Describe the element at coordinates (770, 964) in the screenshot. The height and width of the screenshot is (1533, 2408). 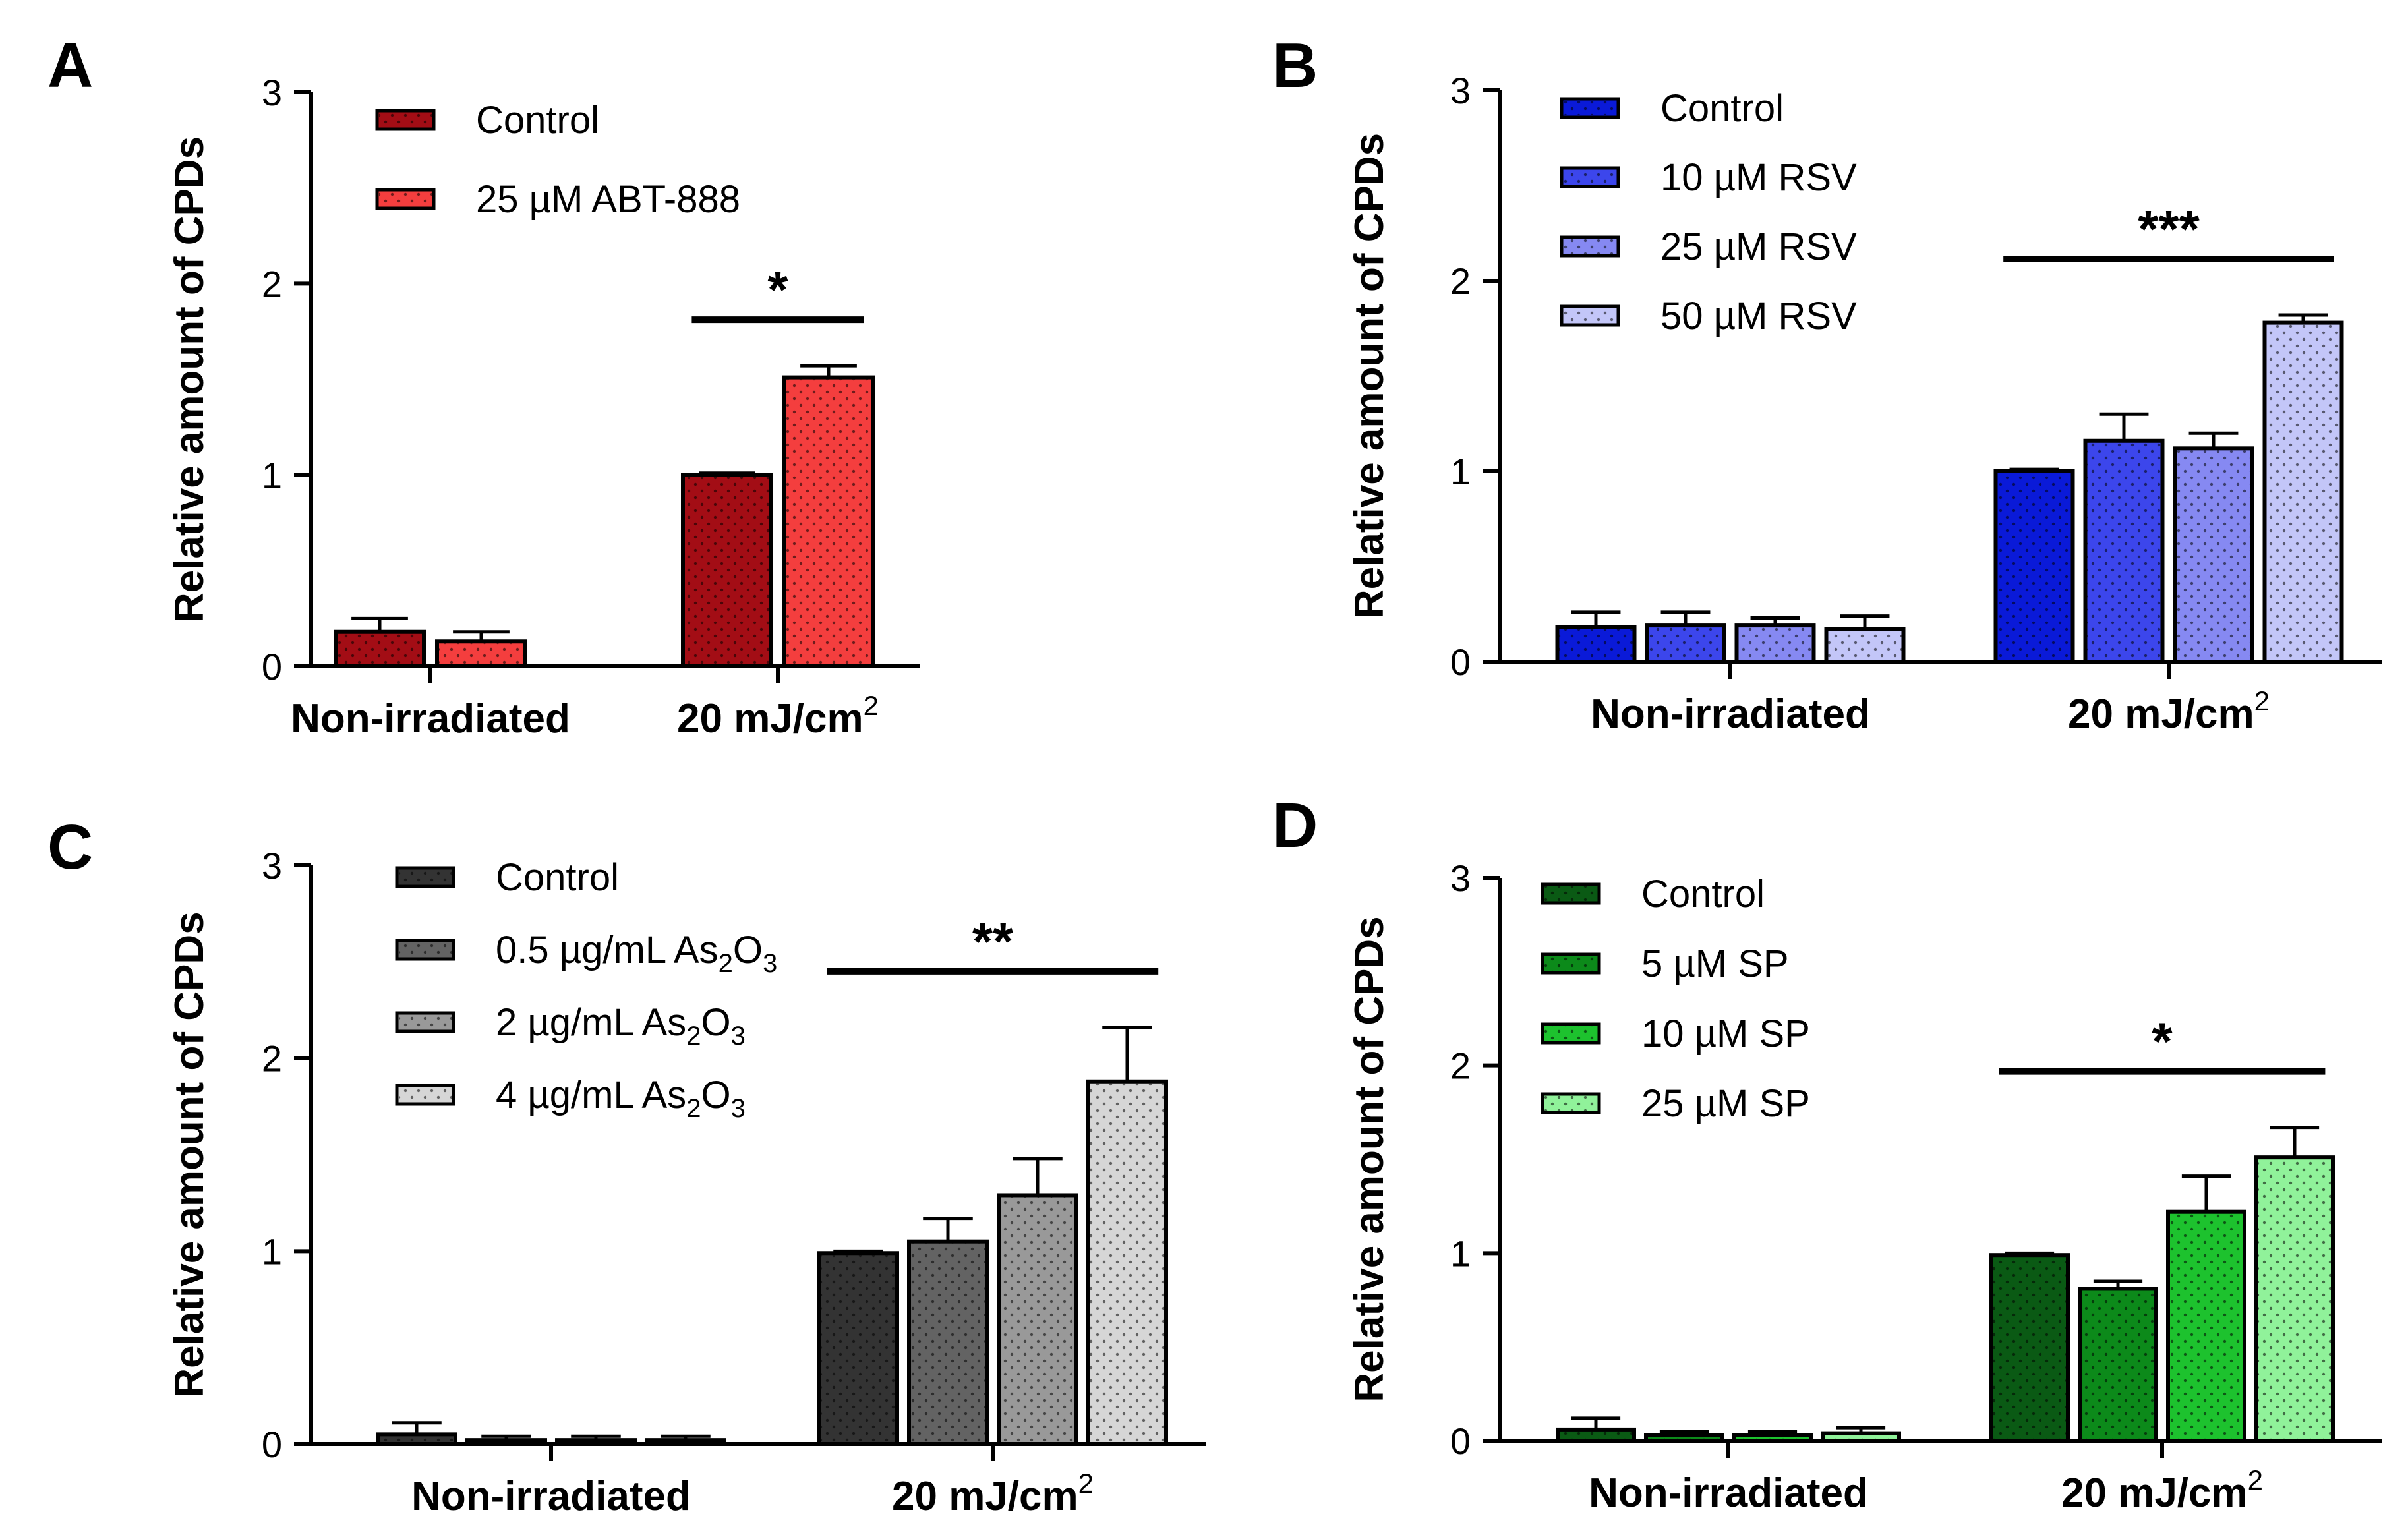
I see `legend-subscript: 3` at that location.